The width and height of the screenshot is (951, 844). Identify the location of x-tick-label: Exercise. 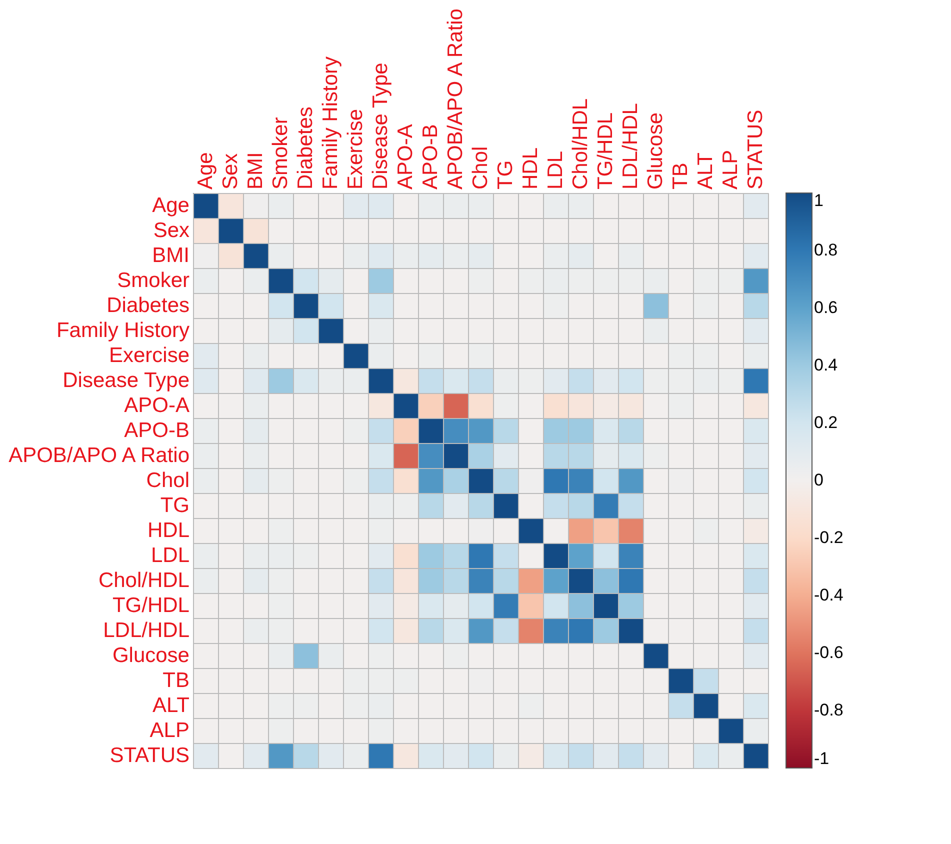
(355, 149).